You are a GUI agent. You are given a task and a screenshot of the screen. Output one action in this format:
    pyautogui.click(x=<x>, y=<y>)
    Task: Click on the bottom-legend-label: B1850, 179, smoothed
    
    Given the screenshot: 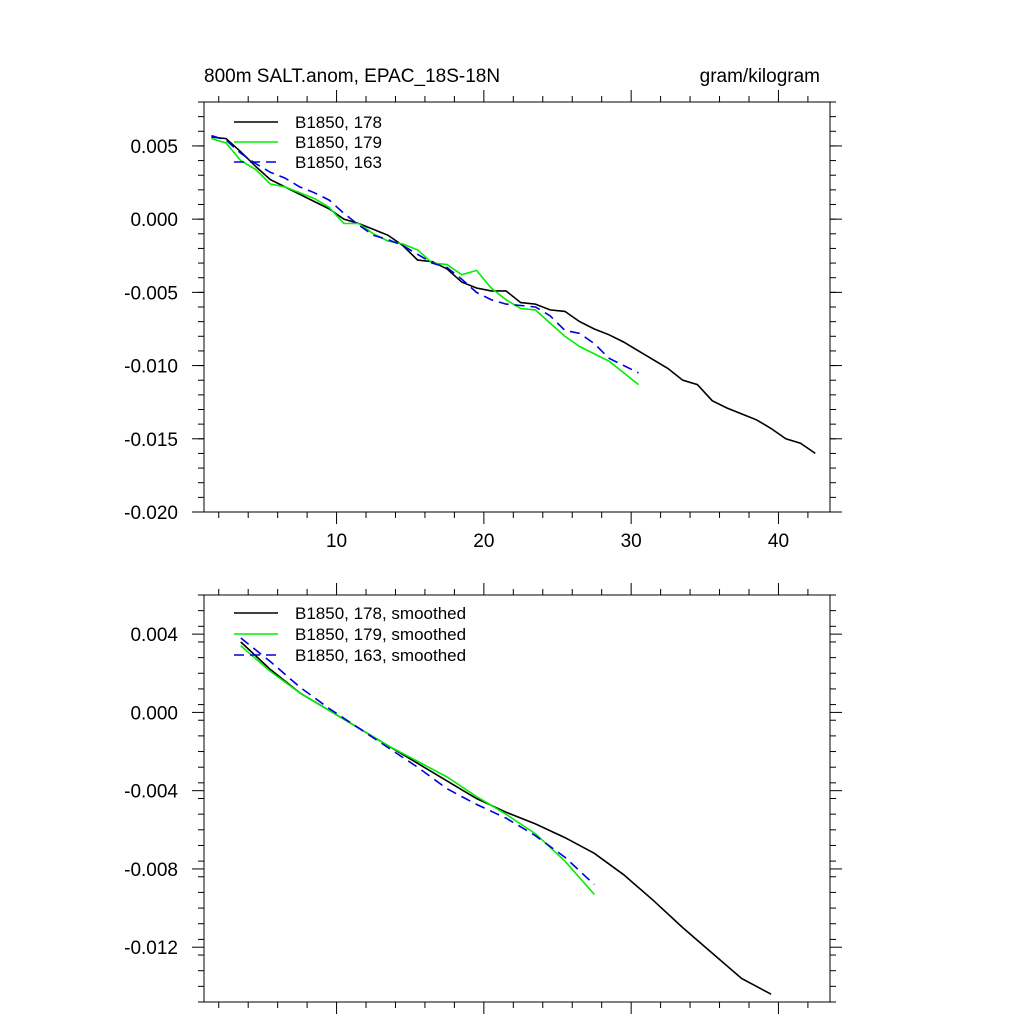 What is the action you would take?
    pyautogui.click(x=380, y=634)
    